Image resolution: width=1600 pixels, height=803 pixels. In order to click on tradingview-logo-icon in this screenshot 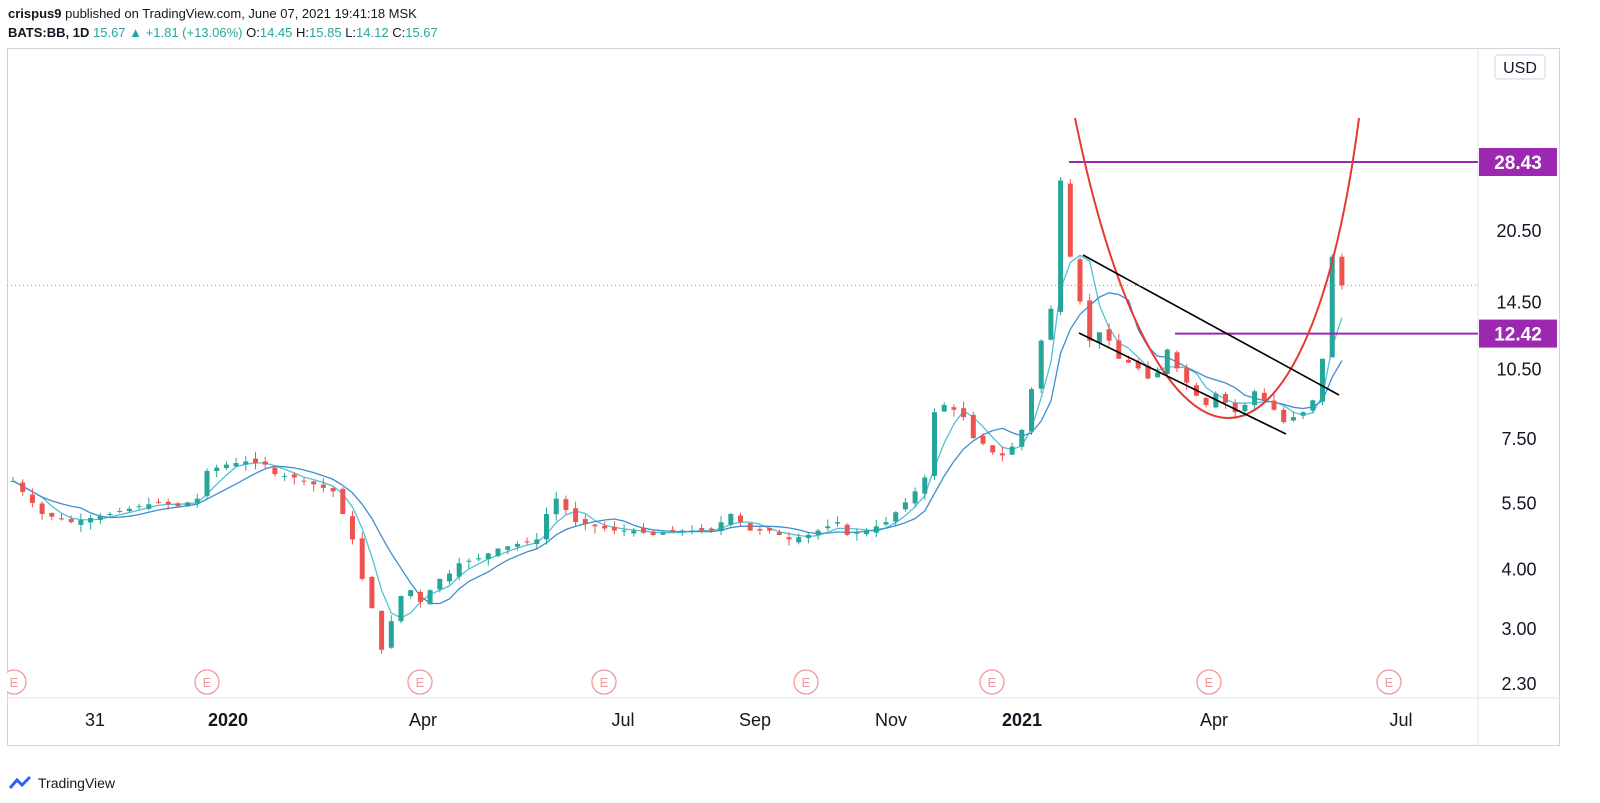, I will do `click(20, 782)`.